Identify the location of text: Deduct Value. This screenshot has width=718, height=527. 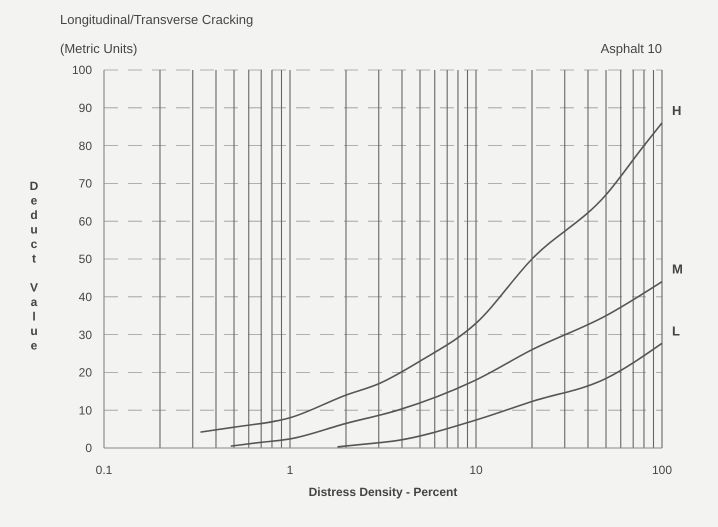
(34, 265).